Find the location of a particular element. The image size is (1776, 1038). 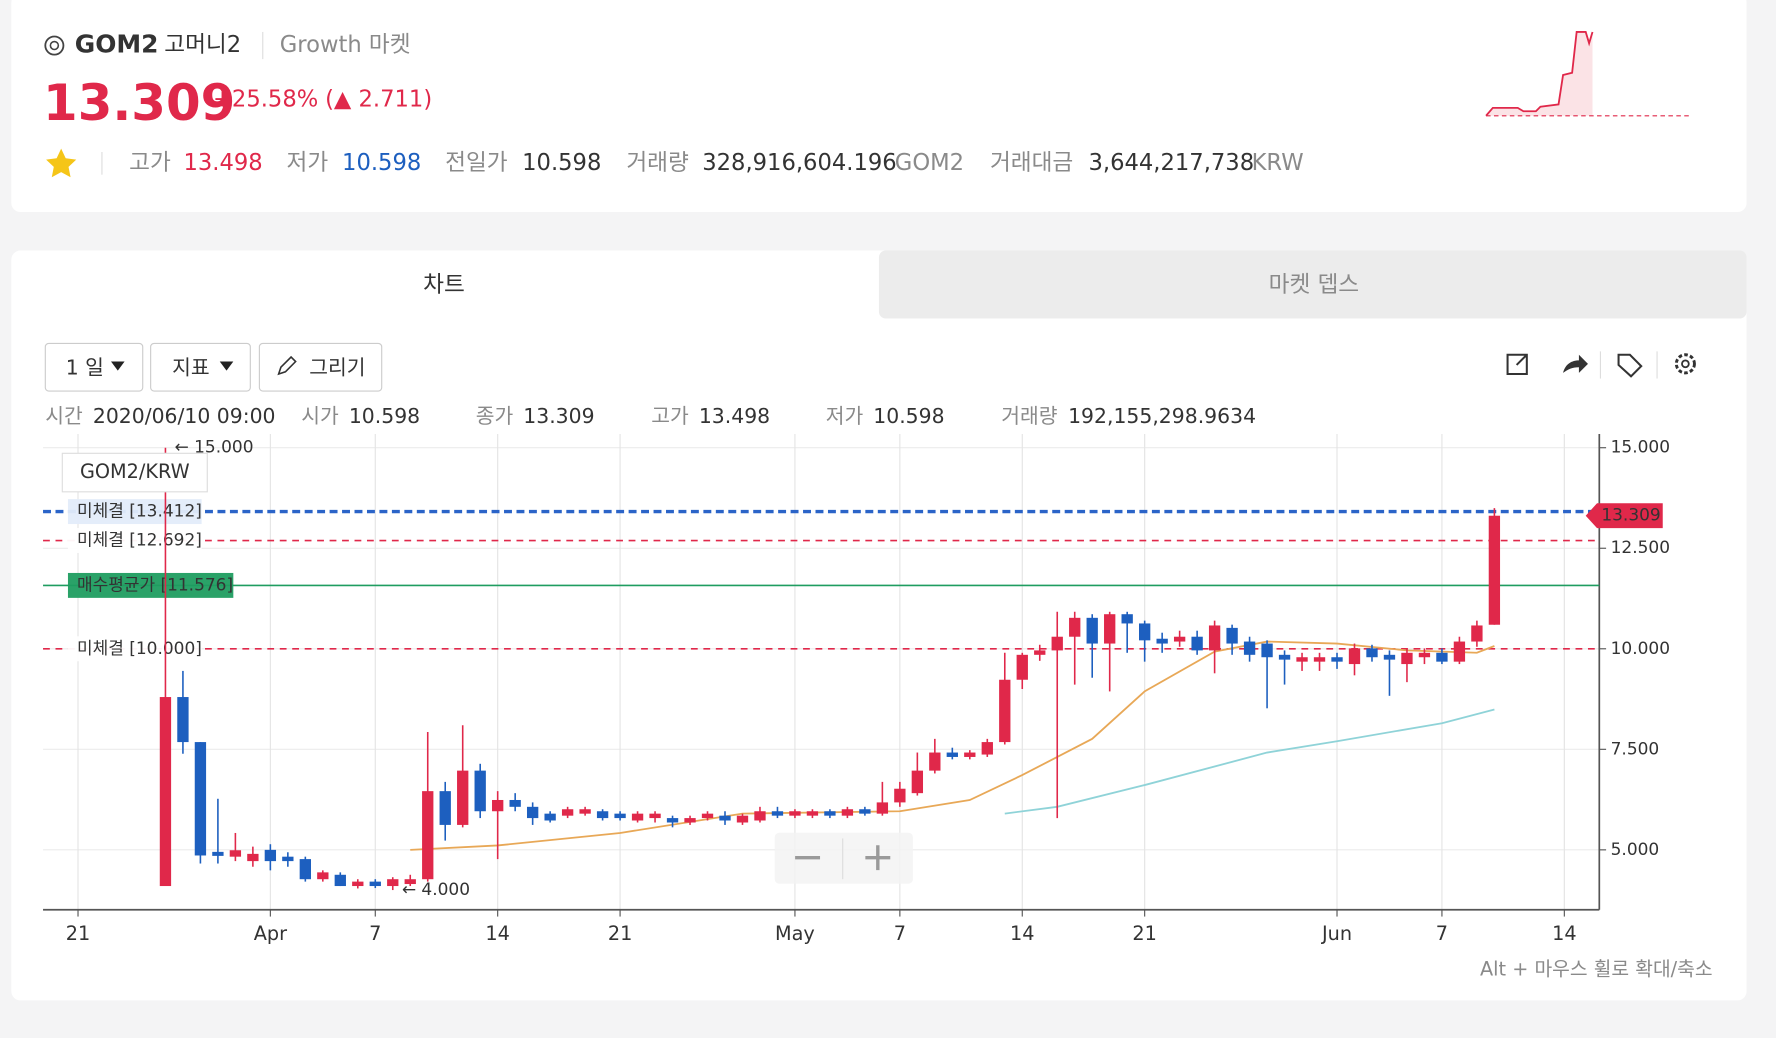

x-tick-label: 14 is located at coordinates (1564, 933).